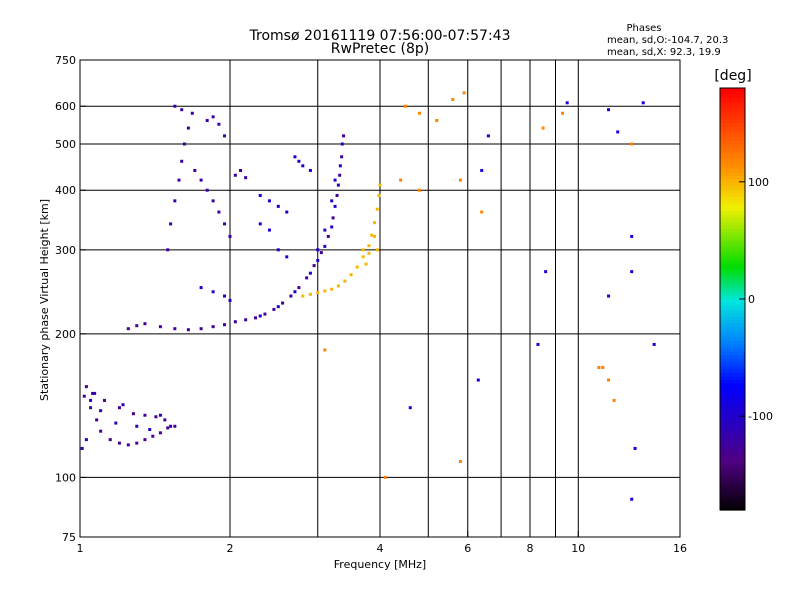 The width and height of the screenshot is (800, 600). Describe the element at coordinates (65, 299) in the screenshot. I see `y-tick-labels: 75 100 200 300 400 500 600 750` at that location.